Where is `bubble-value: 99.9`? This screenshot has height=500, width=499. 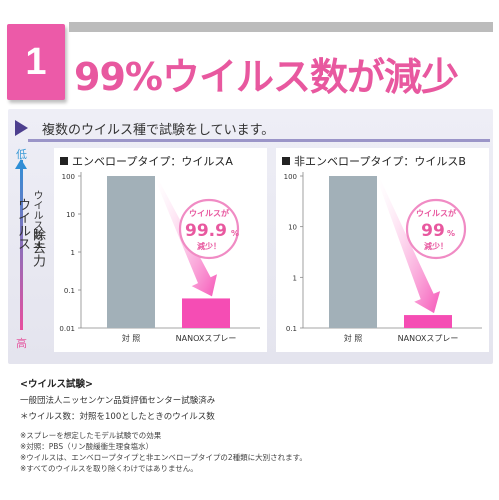 bubble-value: 99.9 is located at coordinates (206, 231).